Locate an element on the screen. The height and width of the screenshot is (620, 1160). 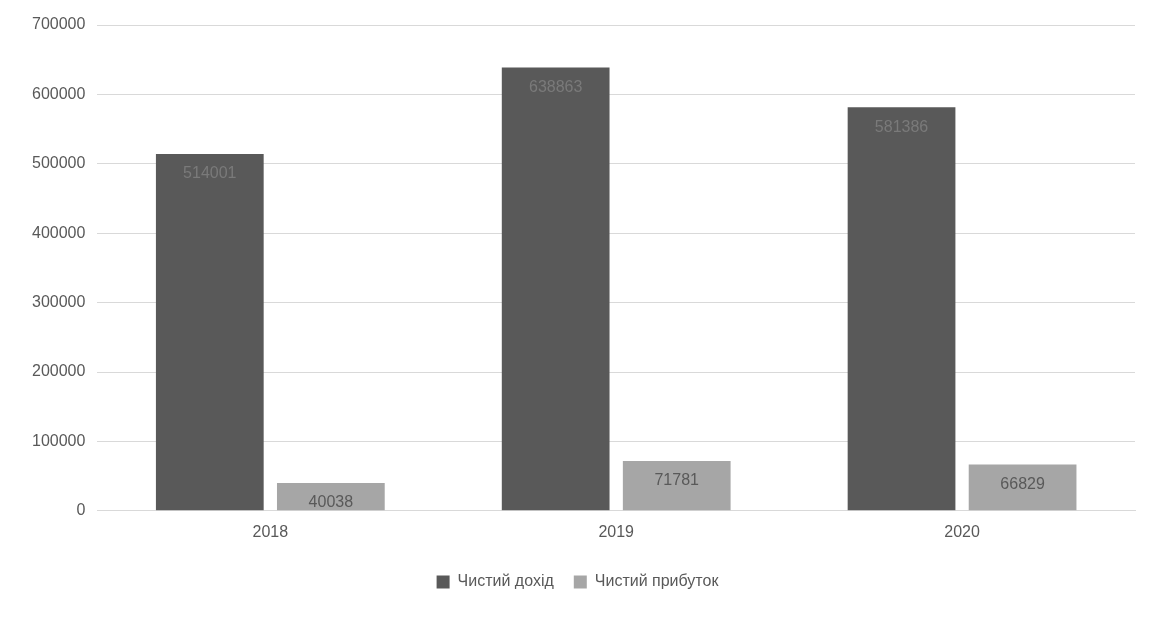
legend-label: Чистий дохід is located at coordinates (506, 581).